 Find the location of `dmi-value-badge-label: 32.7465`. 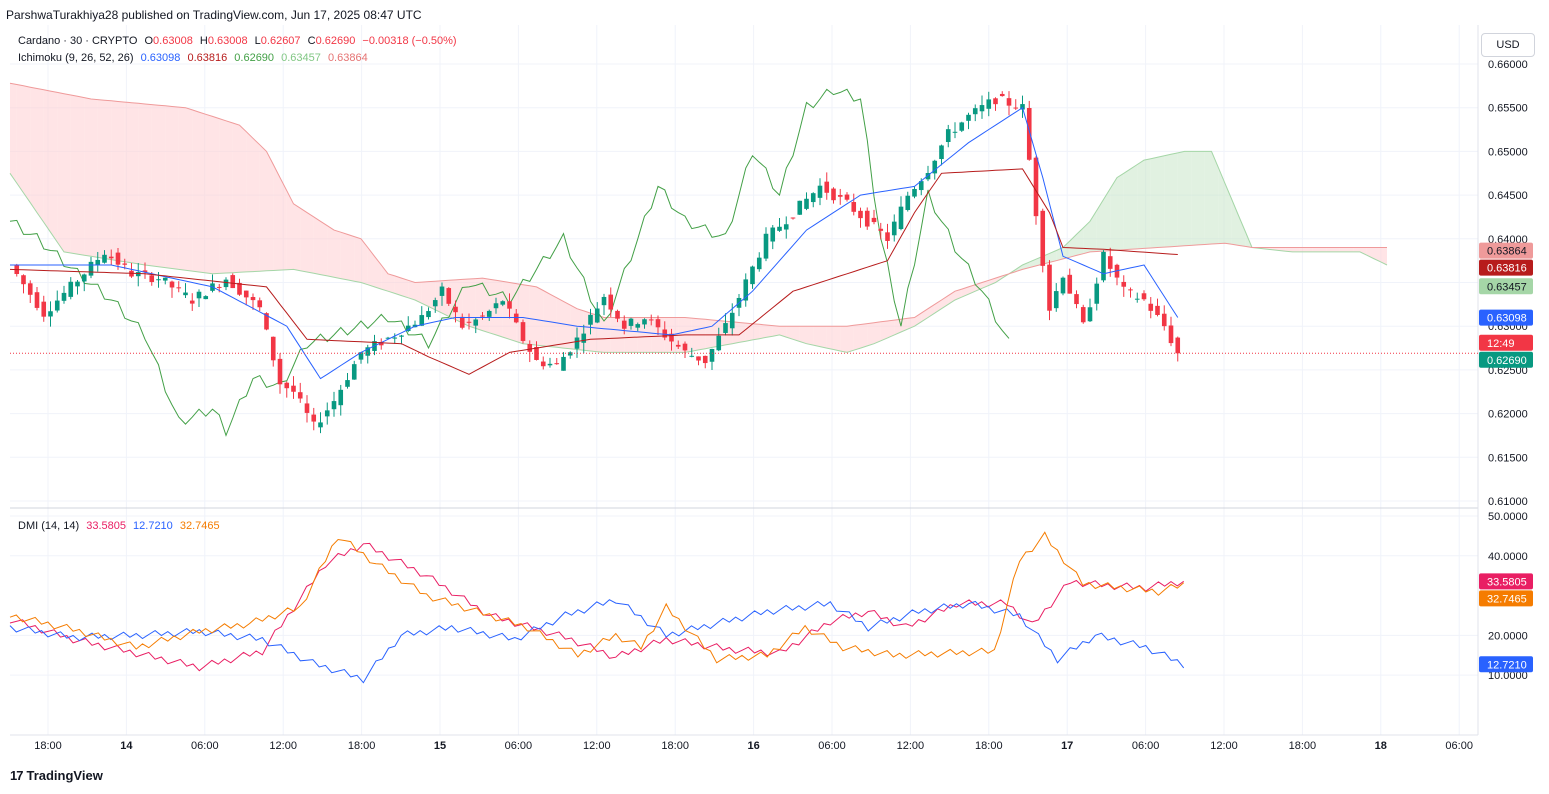

dmi-value-badge-label: 32.7465 is located at coordinates (1507, 599).